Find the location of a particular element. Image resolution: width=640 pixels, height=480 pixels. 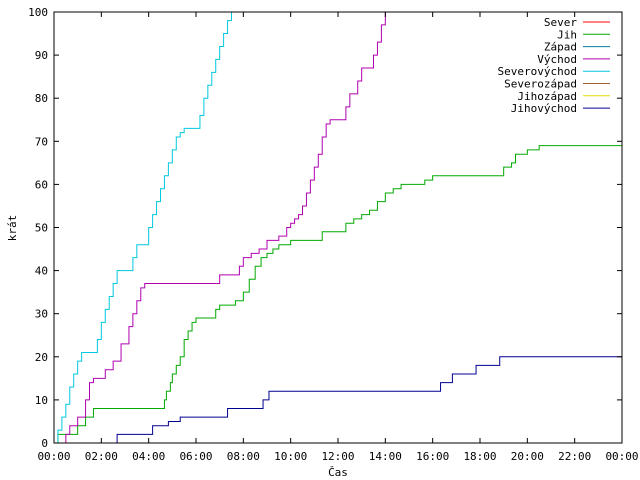

y-tick-label: 10 is located at coordinates (41, 400).